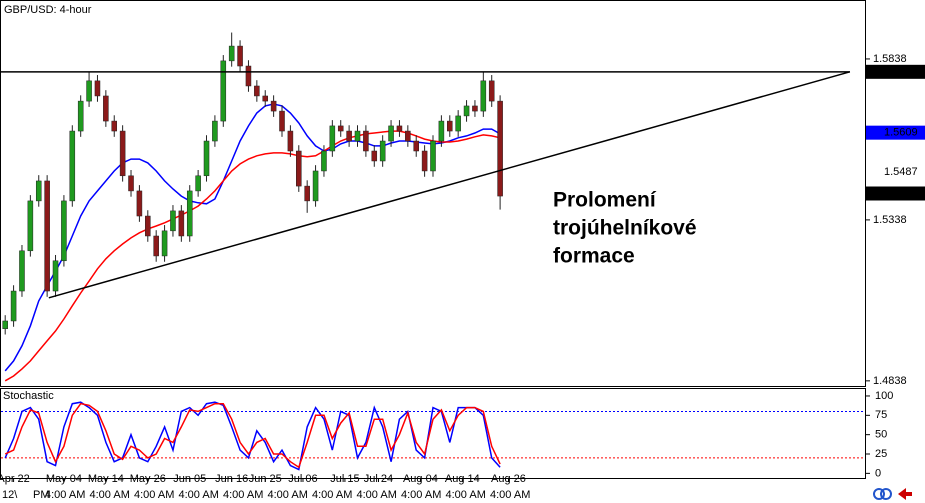 This screenshot has height=503, width=925. What do you see at coordinates (890, 220) in the screenshot?
I see `y-tick-label: 1.5338` at bounding box center [890, 220].